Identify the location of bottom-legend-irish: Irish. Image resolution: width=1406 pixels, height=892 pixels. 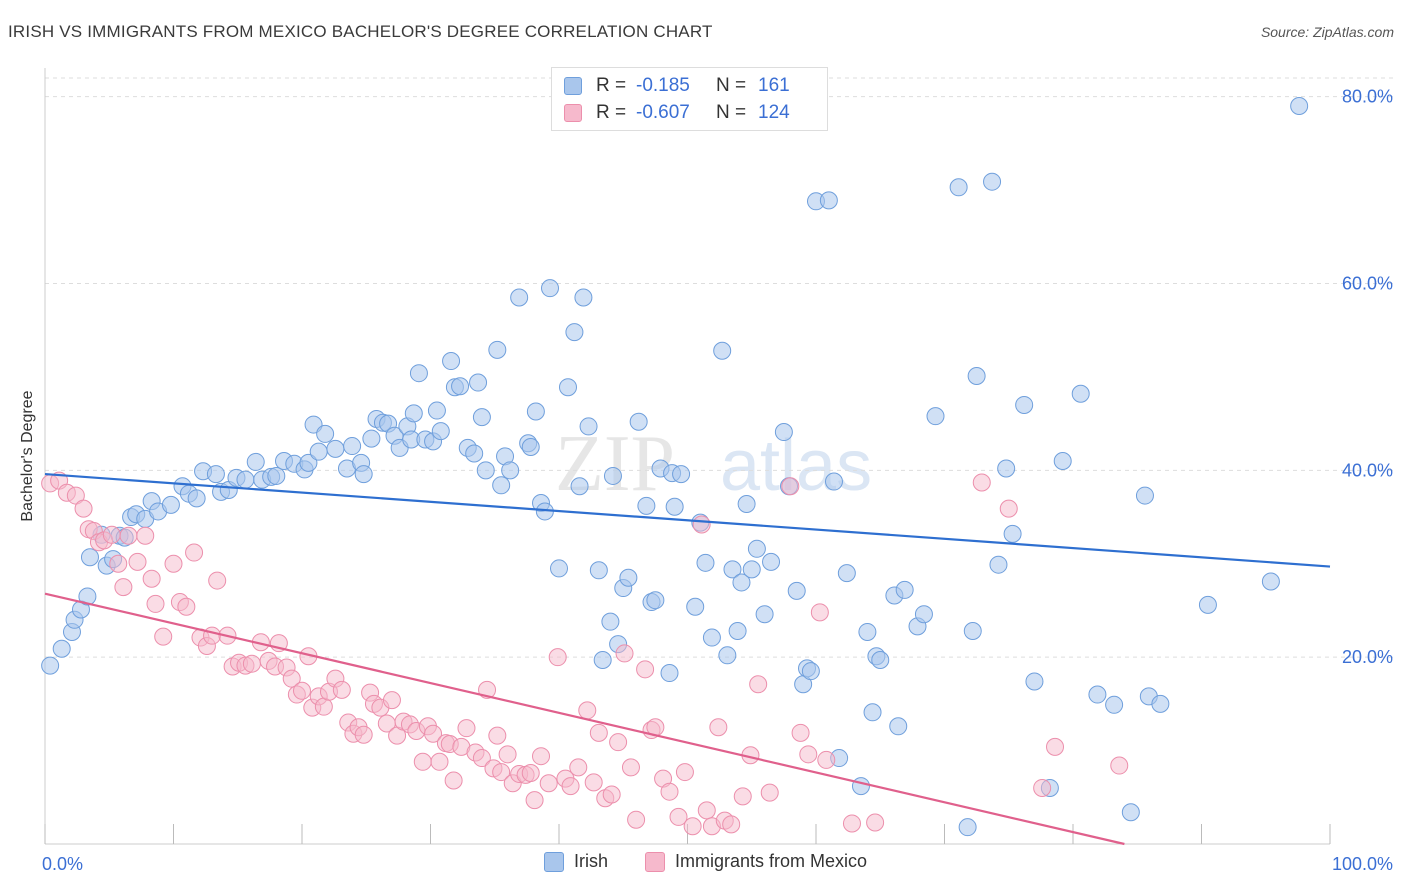
(576, 861).